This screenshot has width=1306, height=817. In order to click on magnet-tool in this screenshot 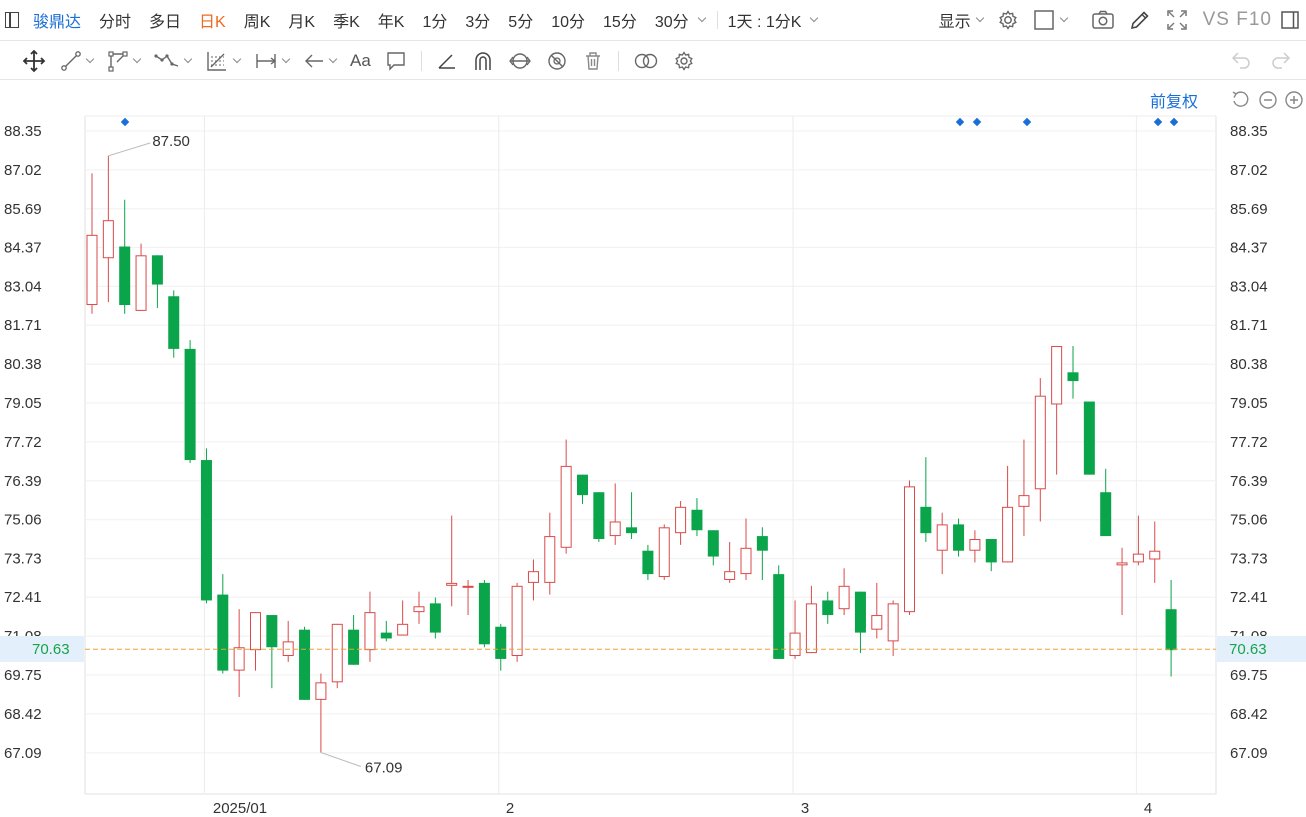, I will do `click(483, 61)`.